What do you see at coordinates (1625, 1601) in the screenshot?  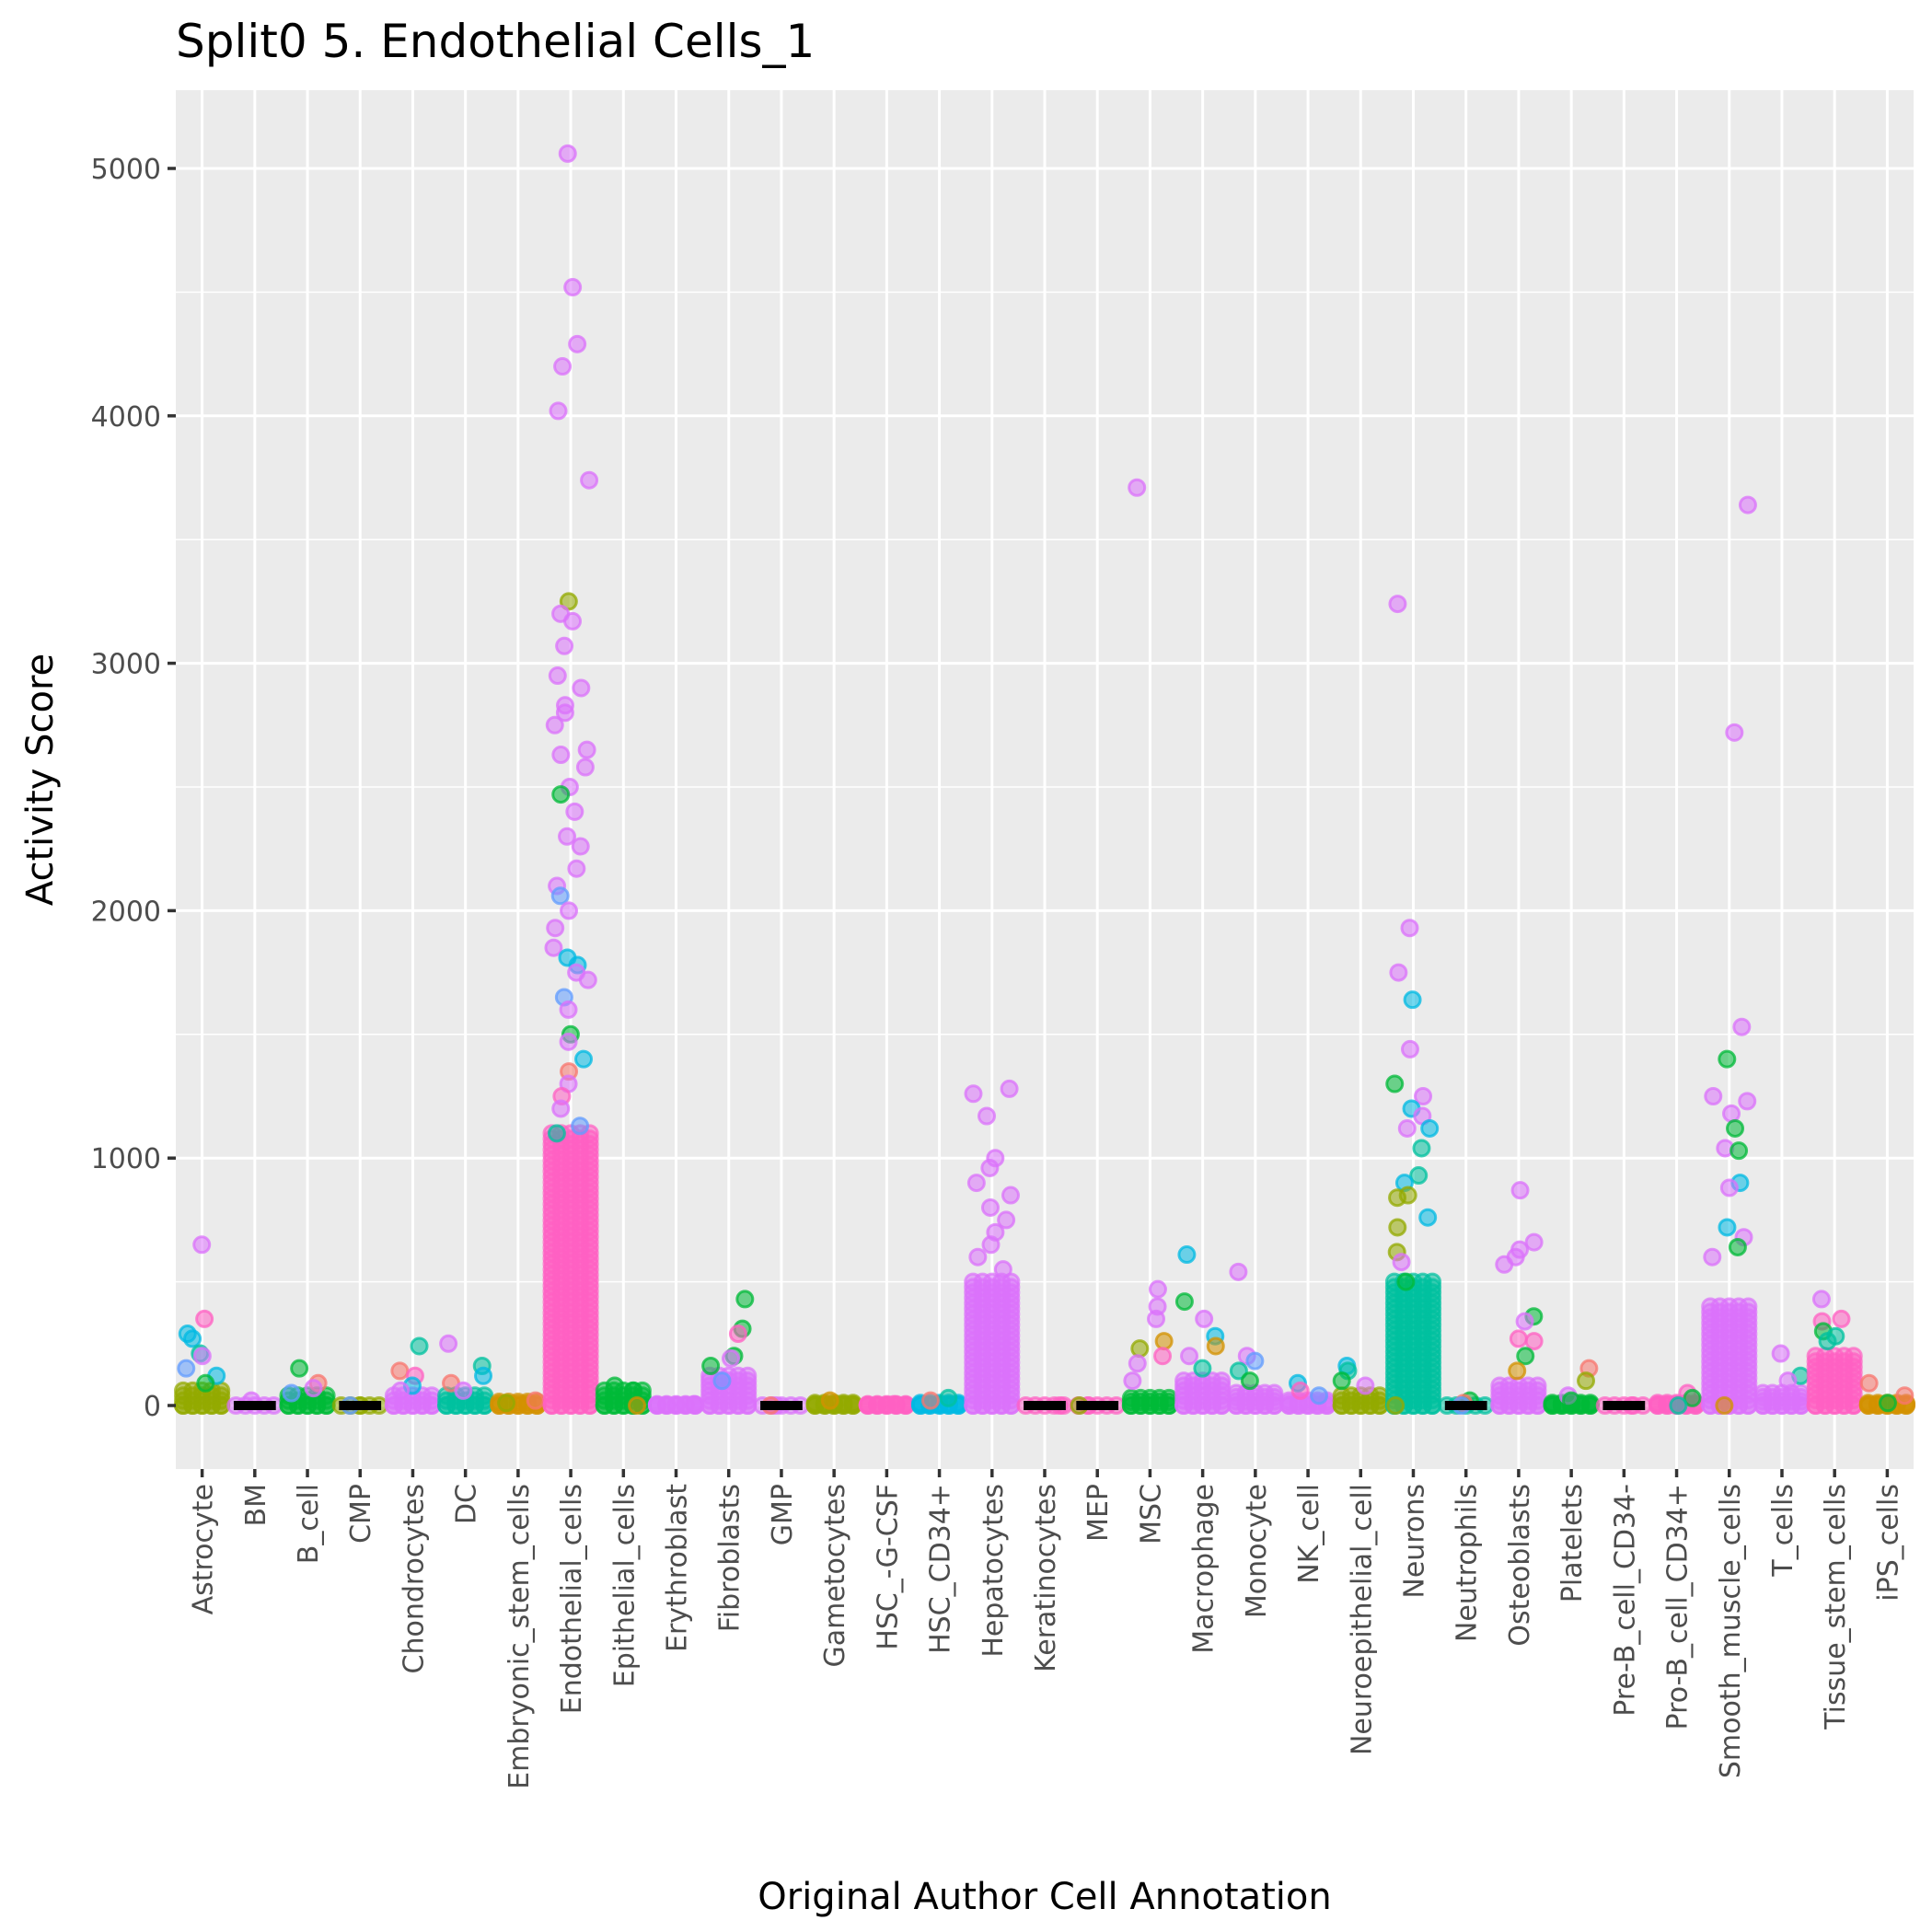 I see `x-tick-label: Pre-B_cell_CD34-` at bounding box center [1625, 1601].